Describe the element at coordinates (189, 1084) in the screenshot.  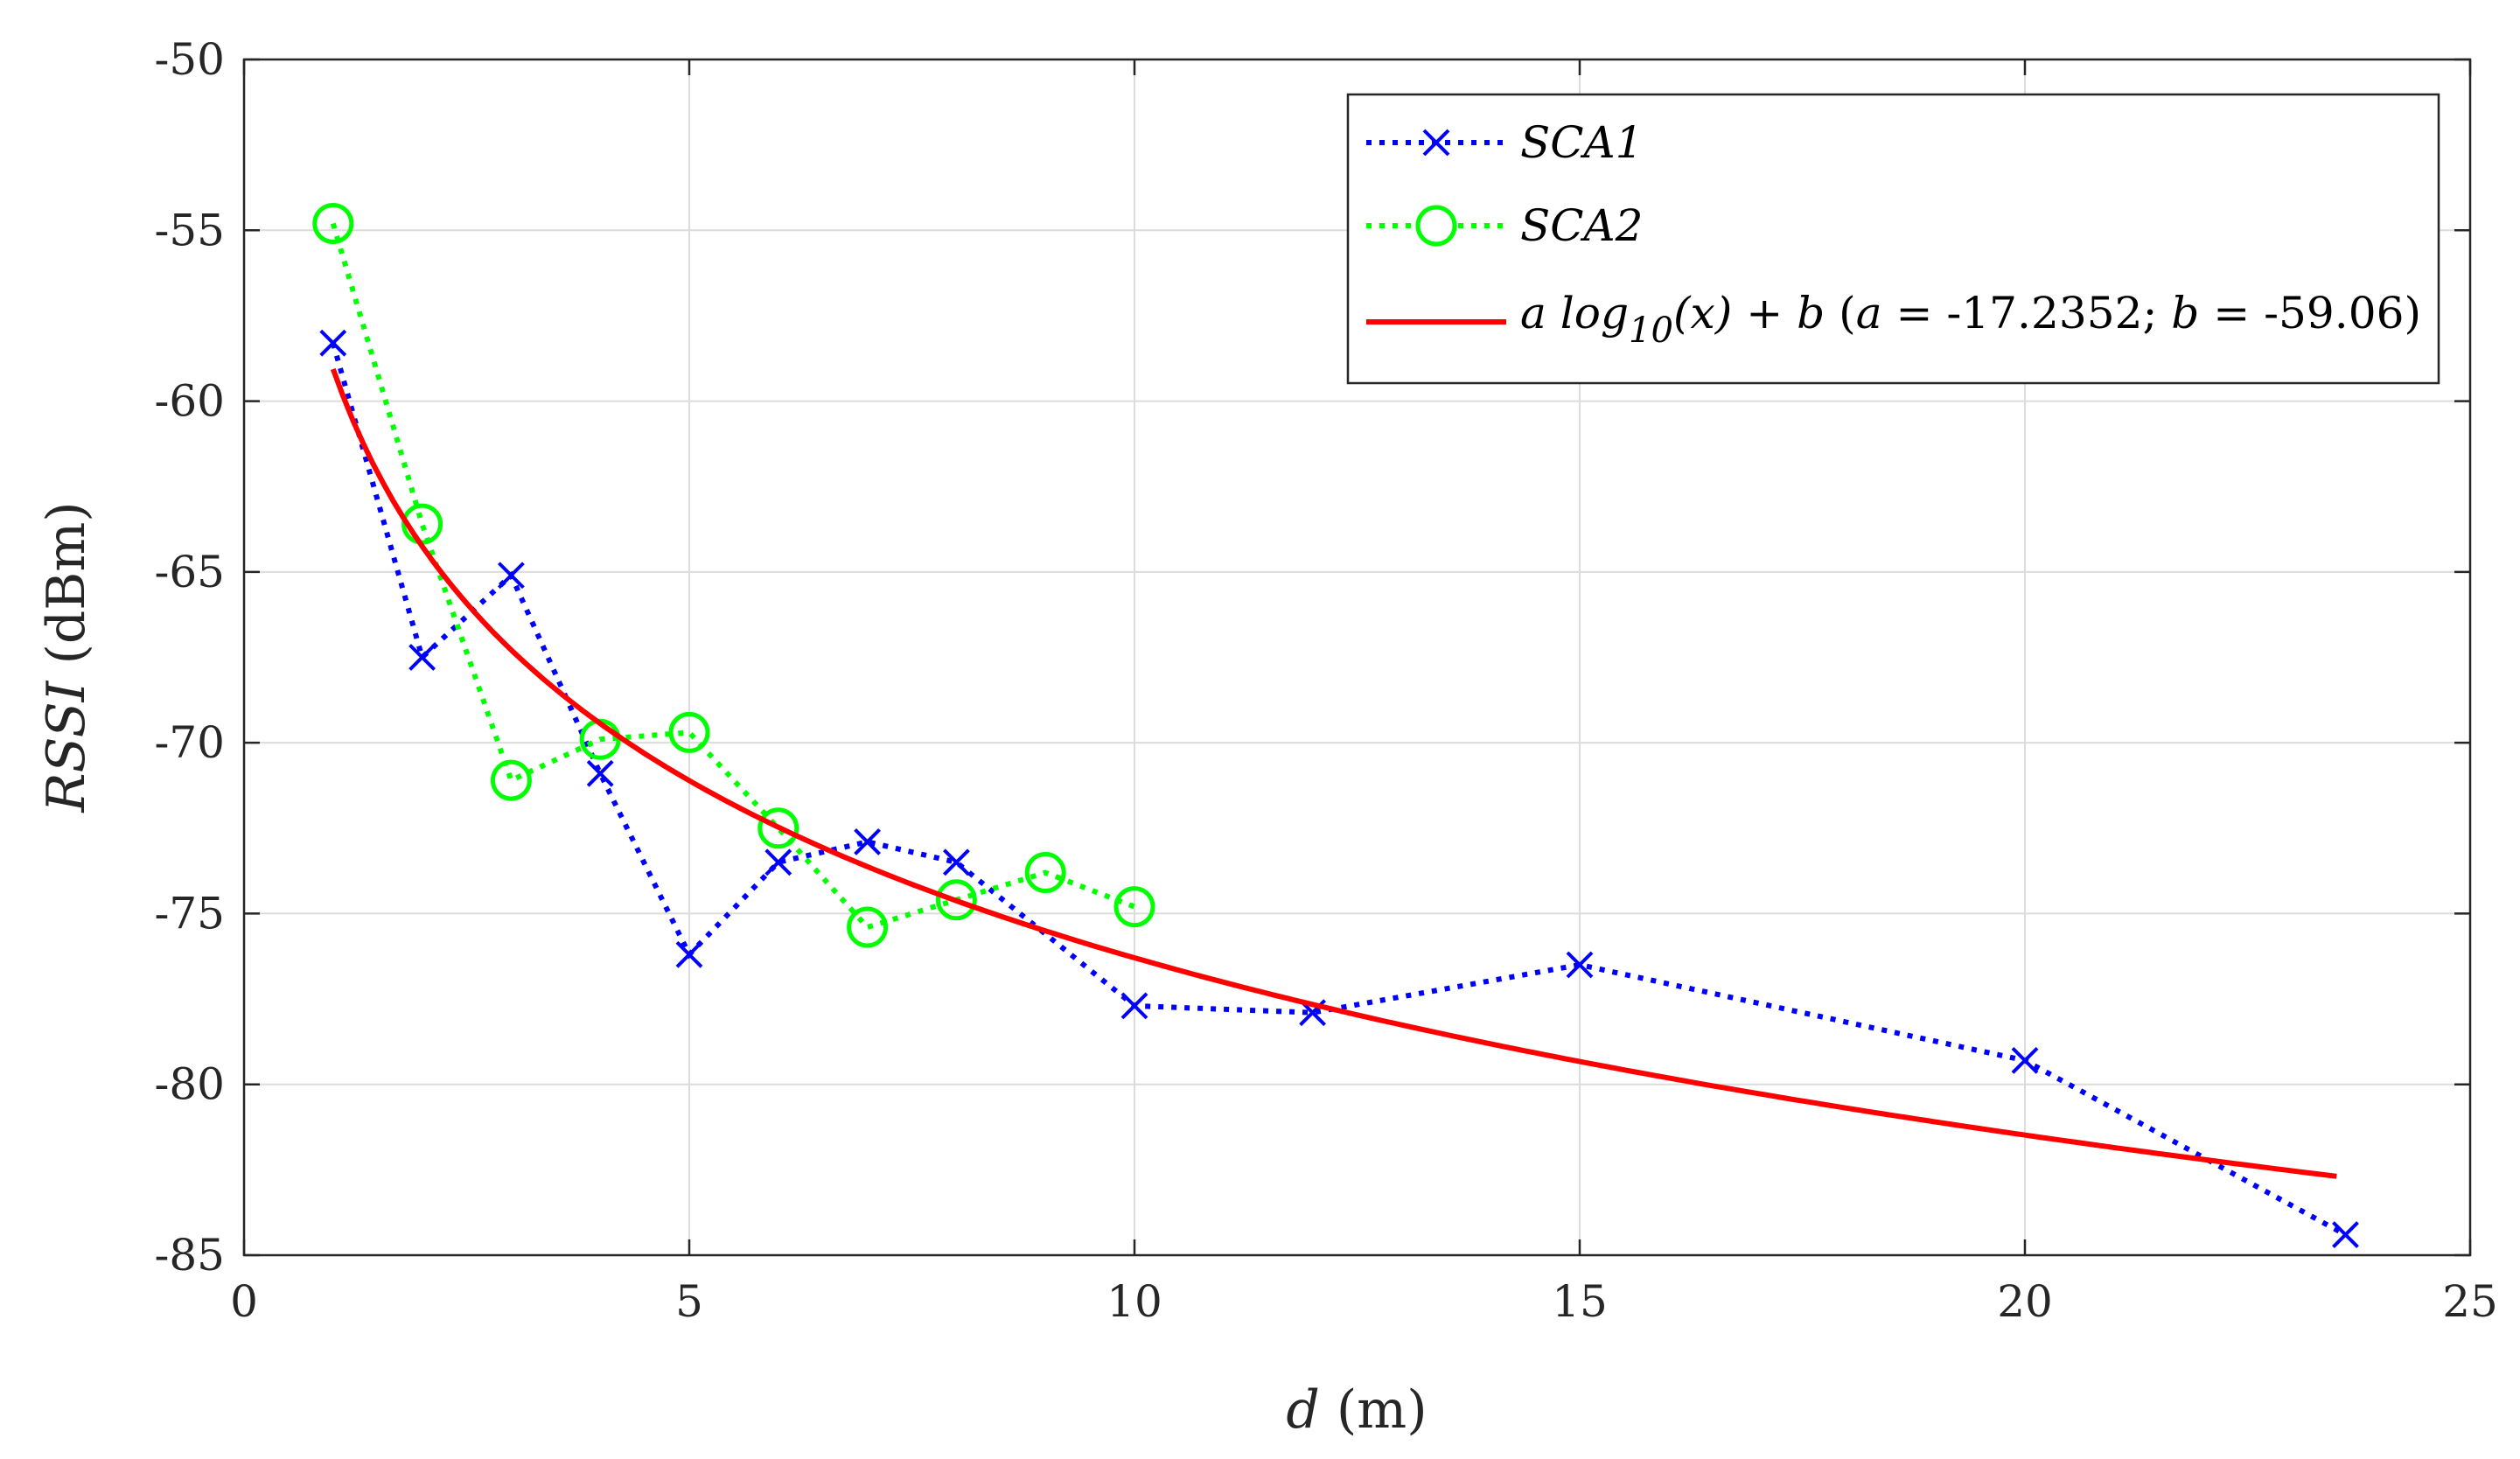
I see `y-tick-label: -80` at that location.